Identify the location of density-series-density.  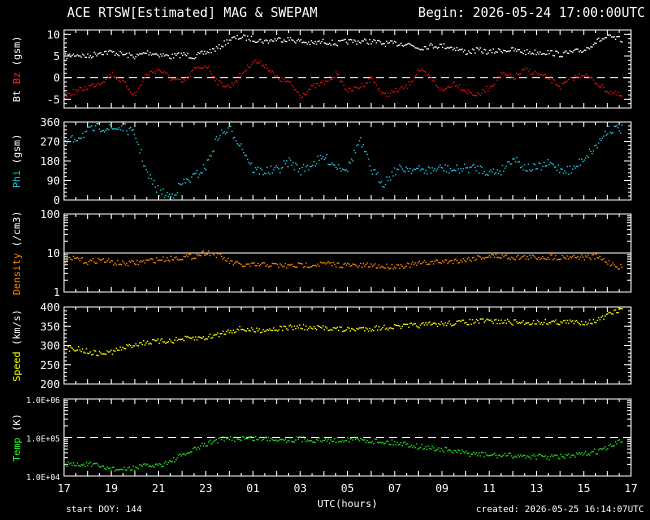
(344, 260).